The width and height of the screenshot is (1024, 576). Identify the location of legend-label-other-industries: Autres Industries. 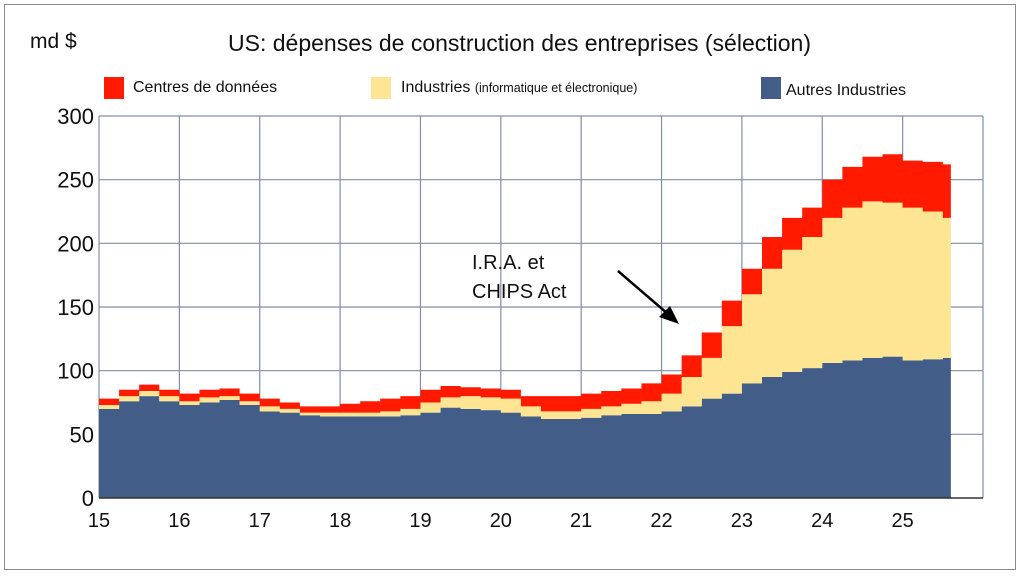
(846, 90).